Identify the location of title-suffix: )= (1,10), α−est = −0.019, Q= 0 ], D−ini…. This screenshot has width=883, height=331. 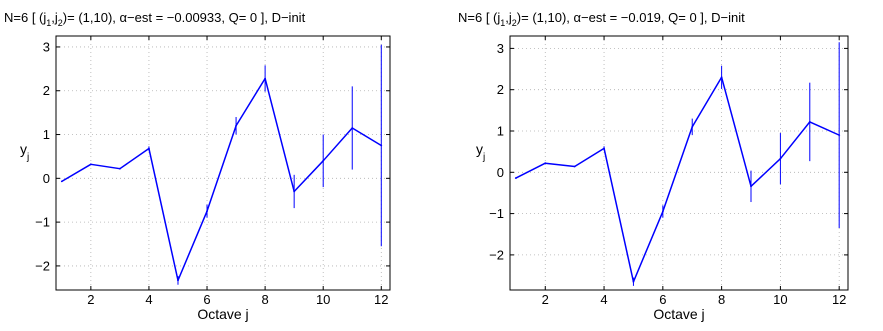
(631, 17).